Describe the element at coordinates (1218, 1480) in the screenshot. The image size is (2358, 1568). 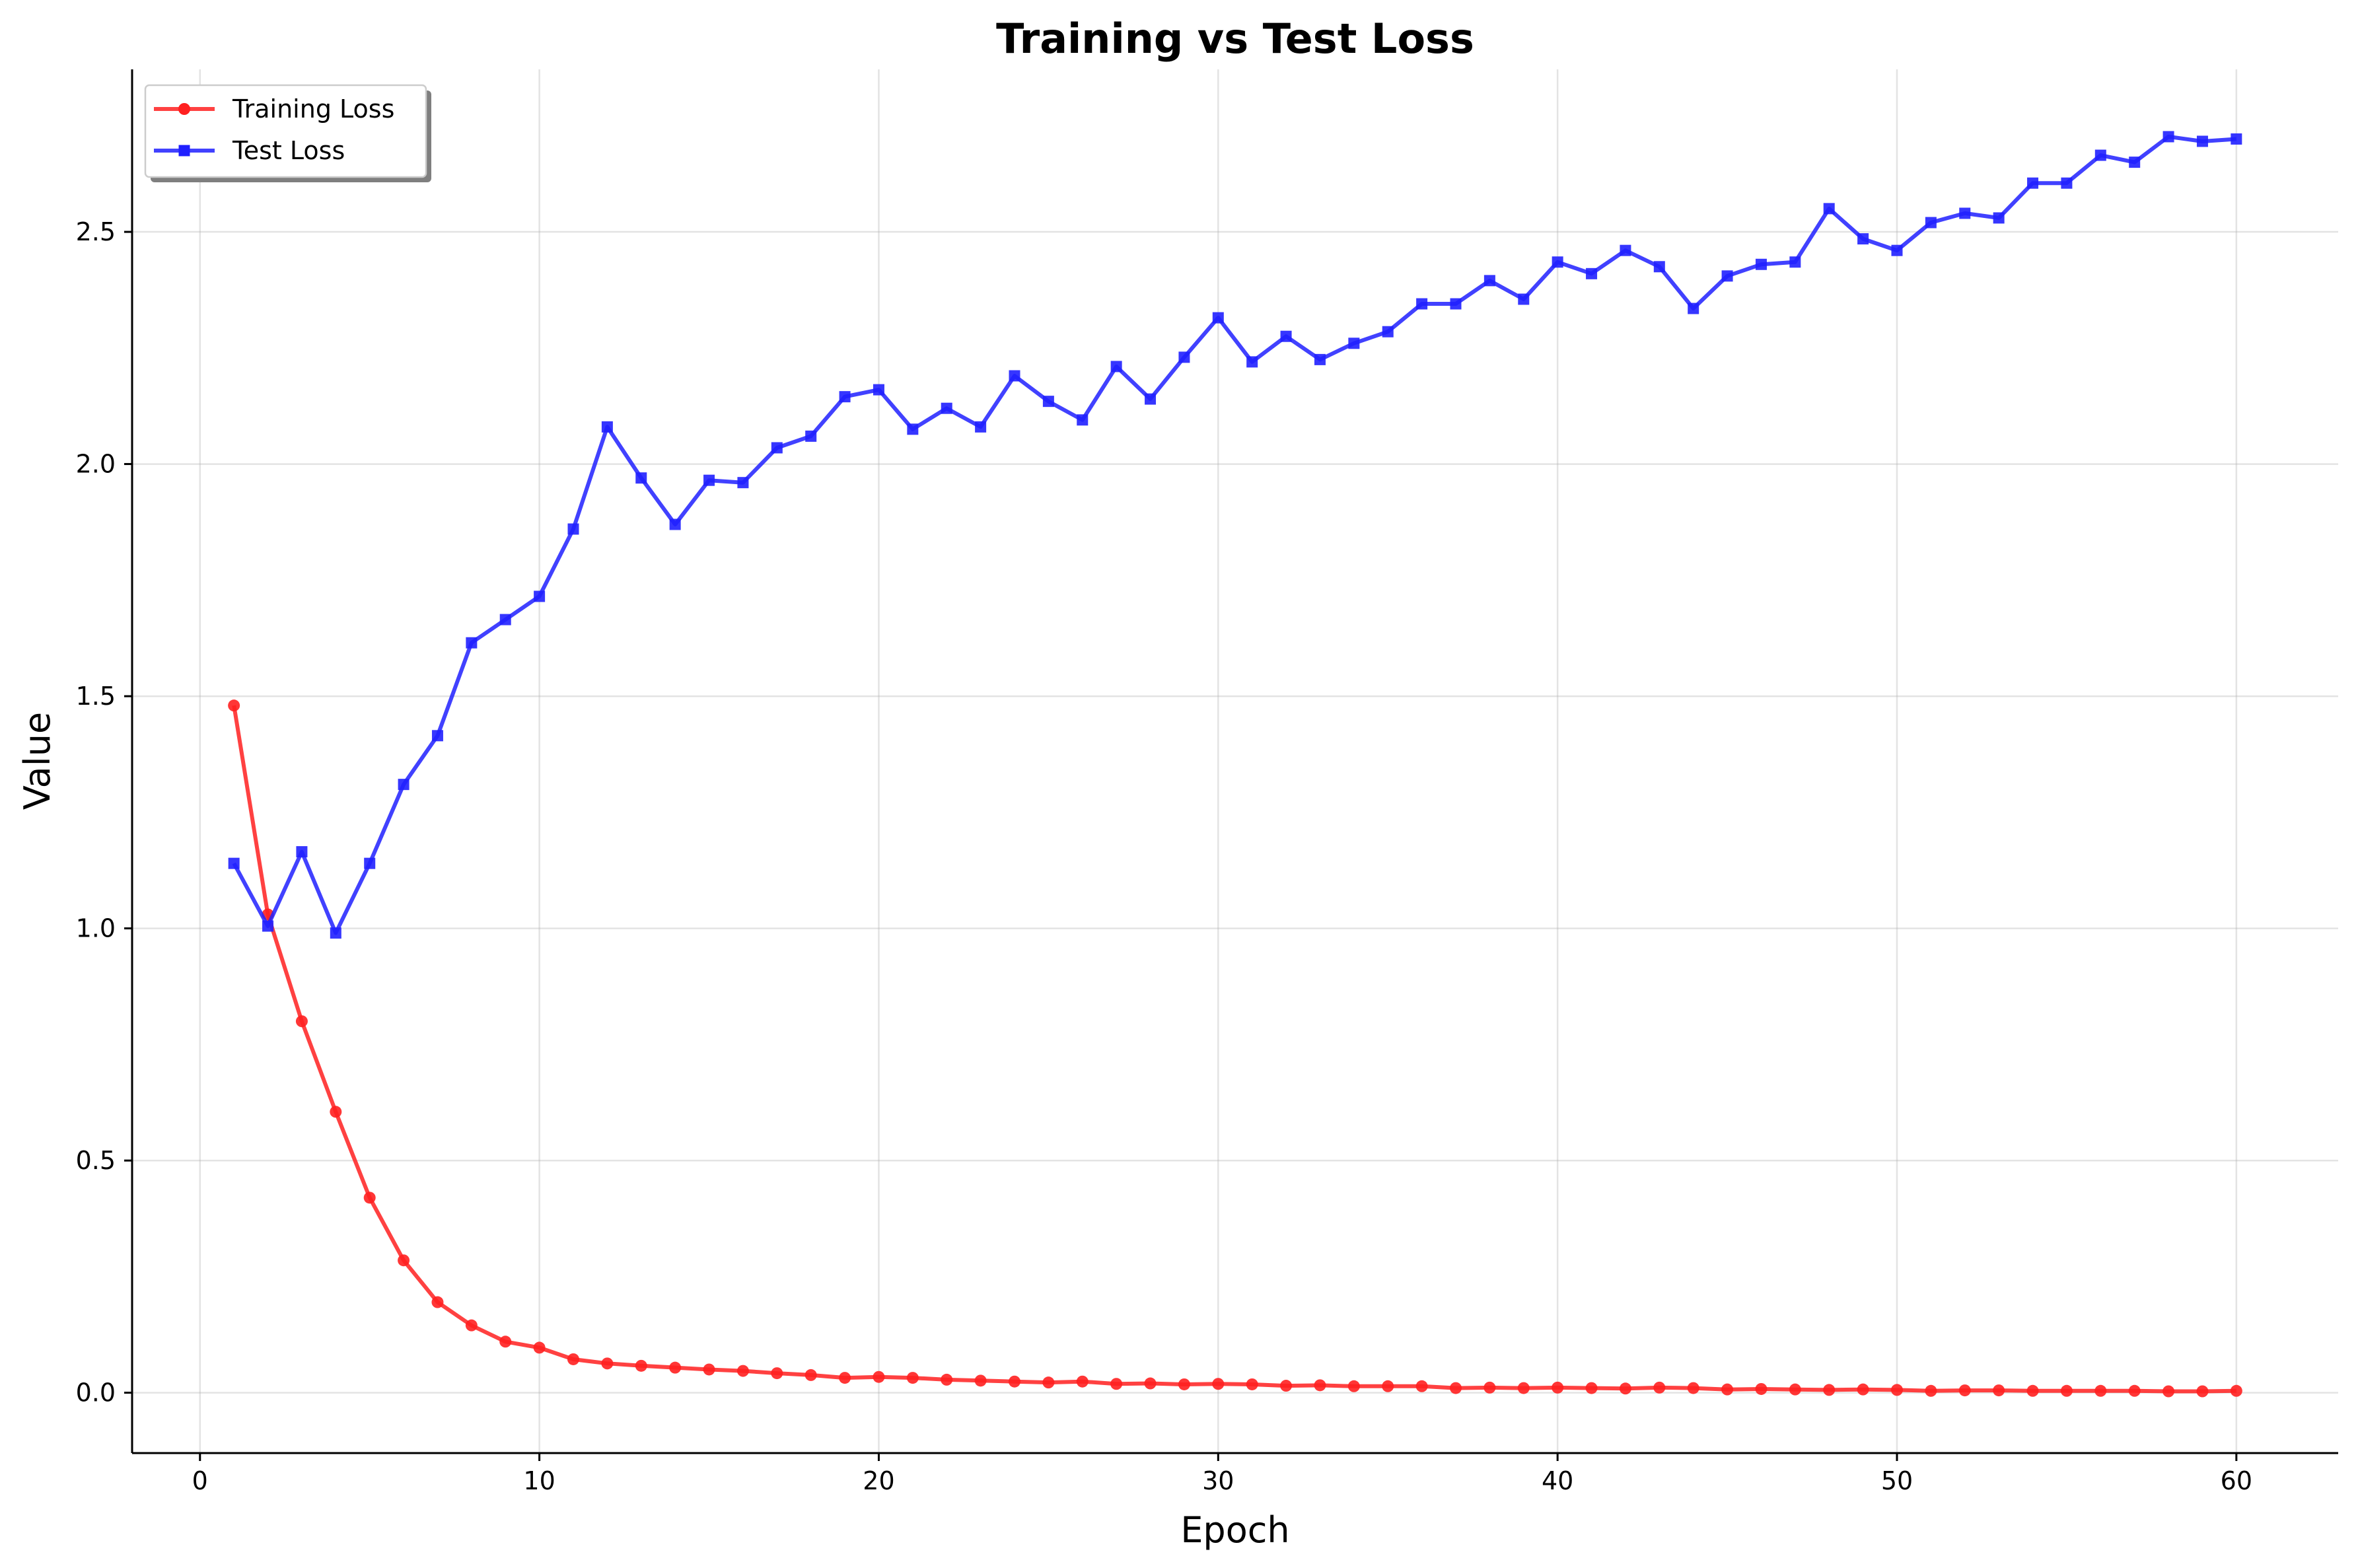
I see `x-tick-label: 30` at that location.